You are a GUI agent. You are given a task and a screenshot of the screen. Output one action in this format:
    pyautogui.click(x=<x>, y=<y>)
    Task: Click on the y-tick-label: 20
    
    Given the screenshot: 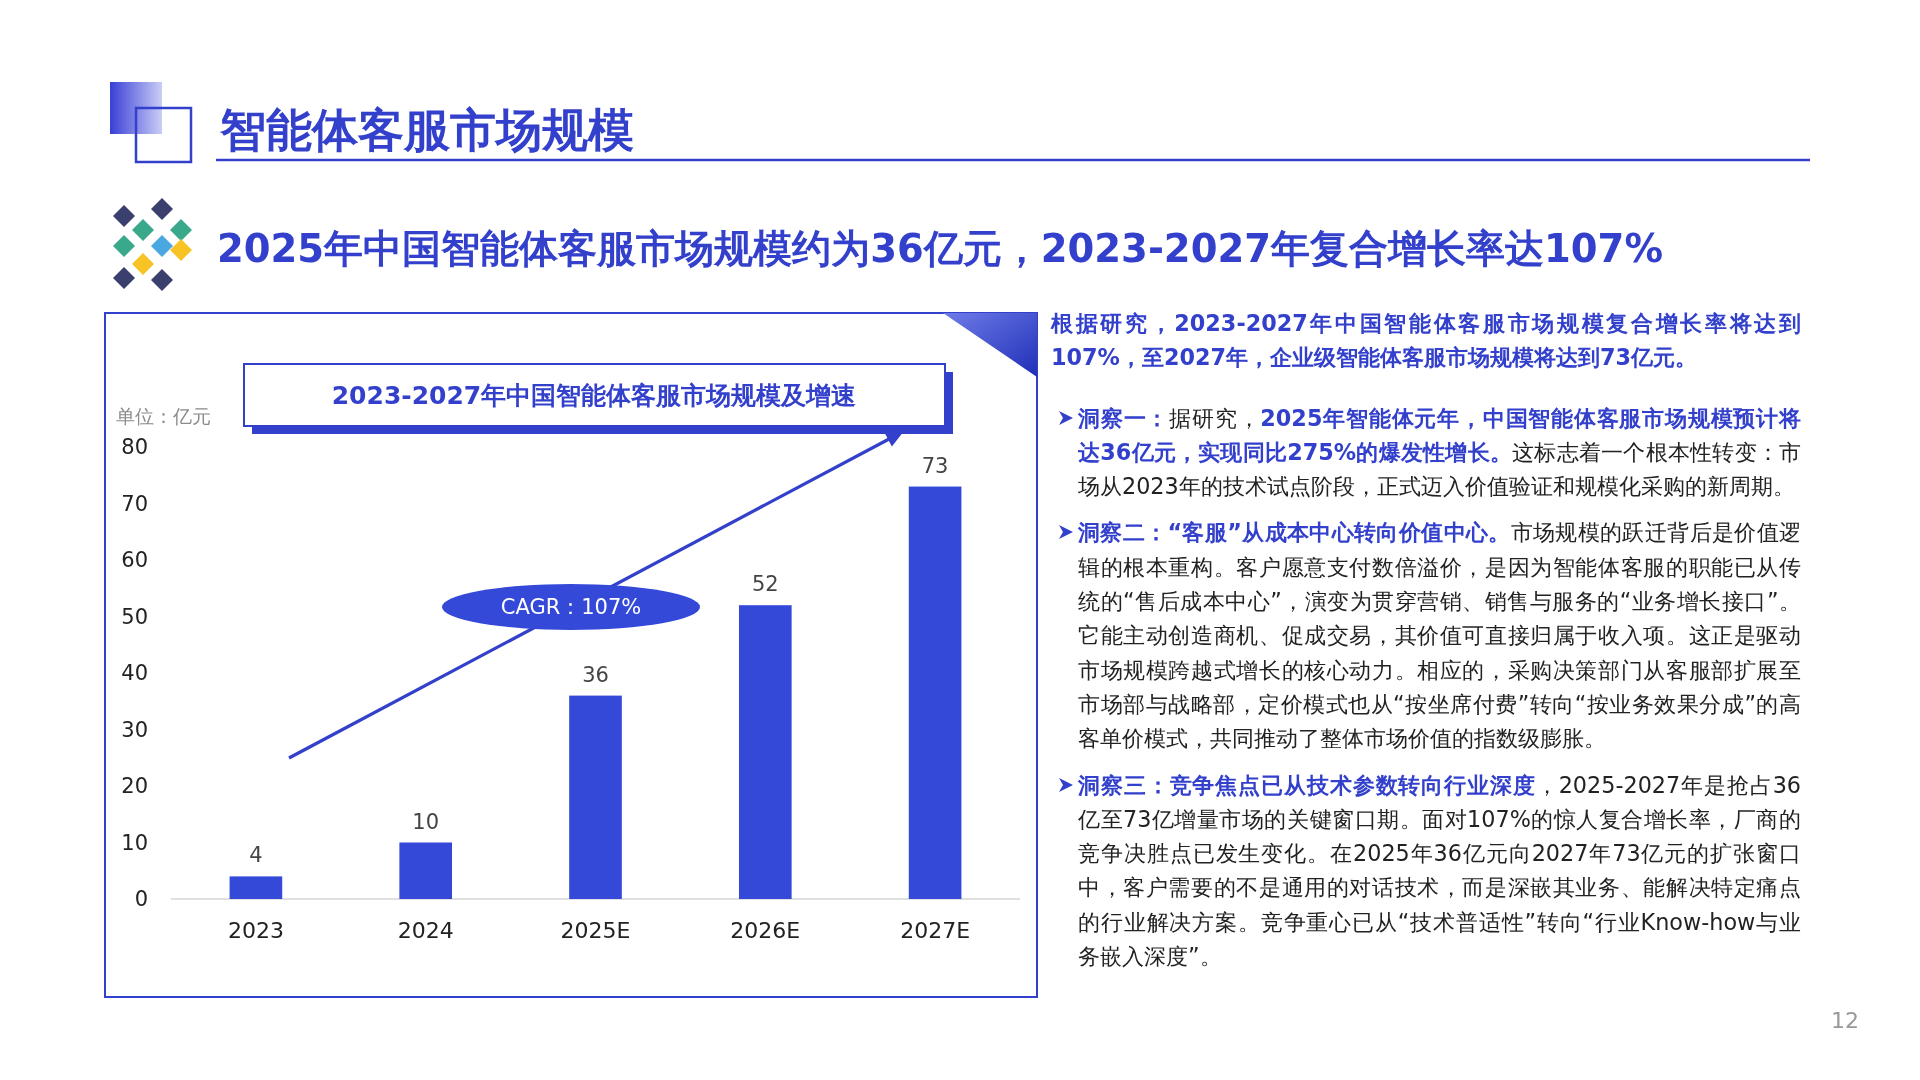 What is the action you would take?
    pyautogui.click(x=134, y=786)
    